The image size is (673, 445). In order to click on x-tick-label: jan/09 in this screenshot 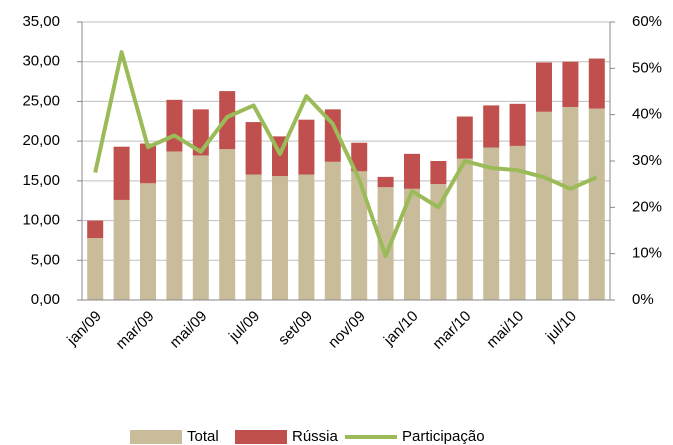, I will do `click(84, 329)`.